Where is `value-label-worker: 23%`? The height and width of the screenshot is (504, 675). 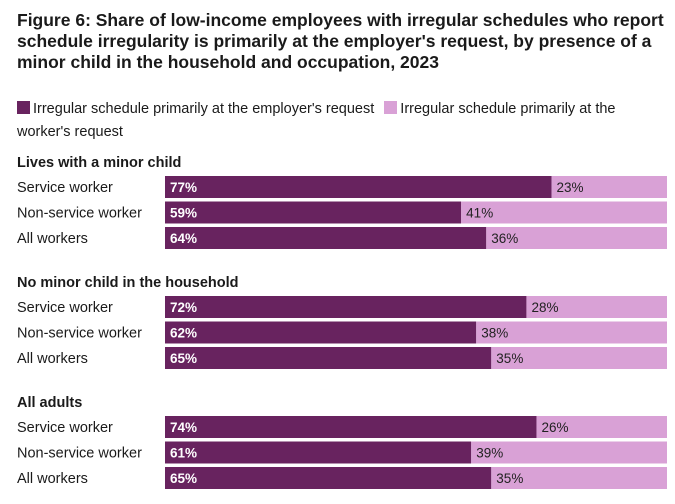
value-label-worker: 23% is located at coordinates (570, 187).